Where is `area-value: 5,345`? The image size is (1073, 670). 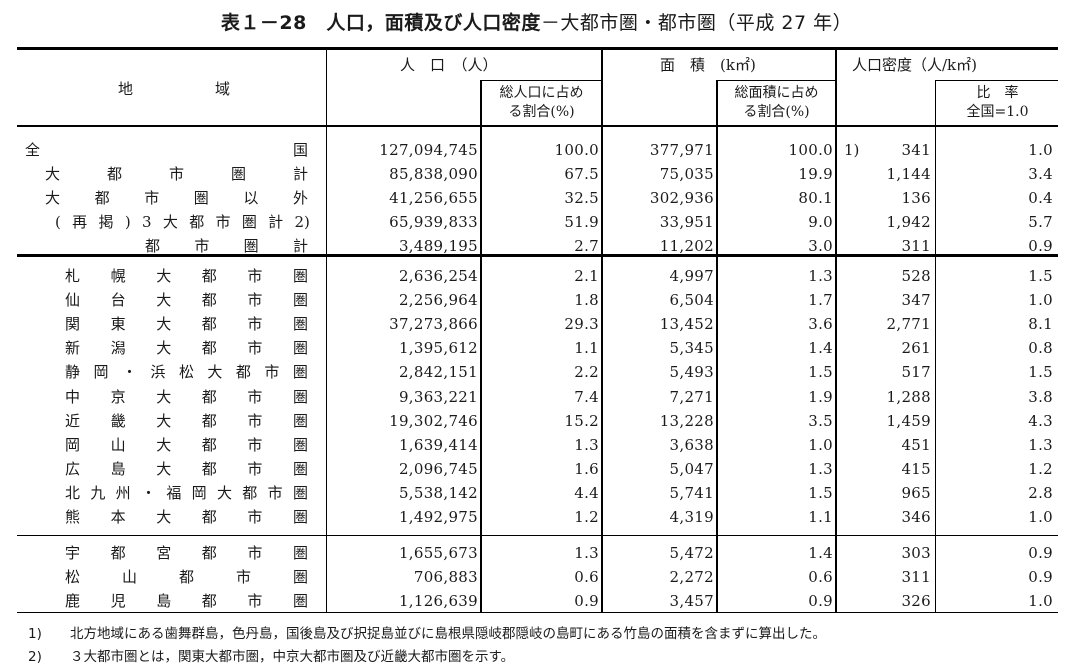 area-value: 5,345 is located at coordinates (691, 348).